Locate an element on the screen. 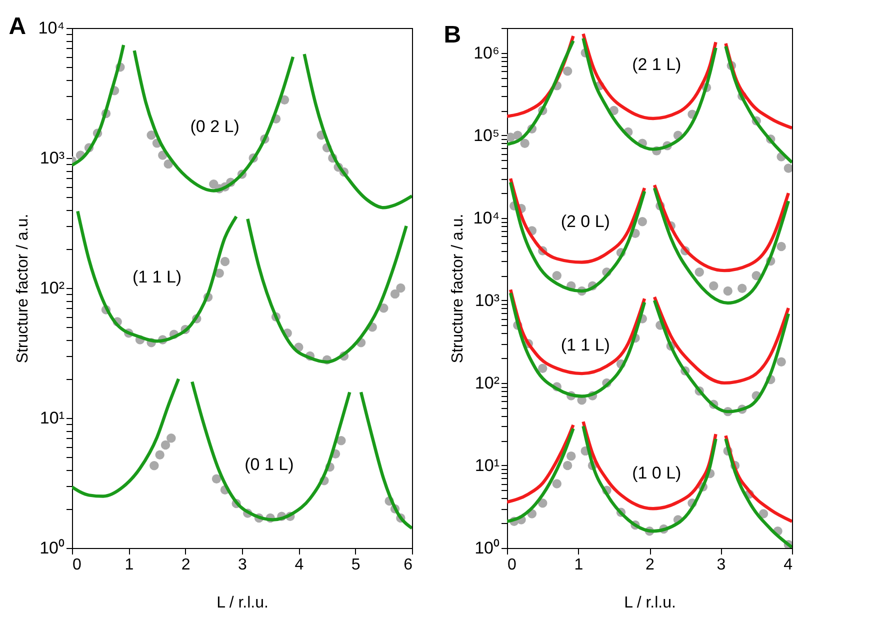  annotation: (2 0 L) is located at coordinates (585, 221).